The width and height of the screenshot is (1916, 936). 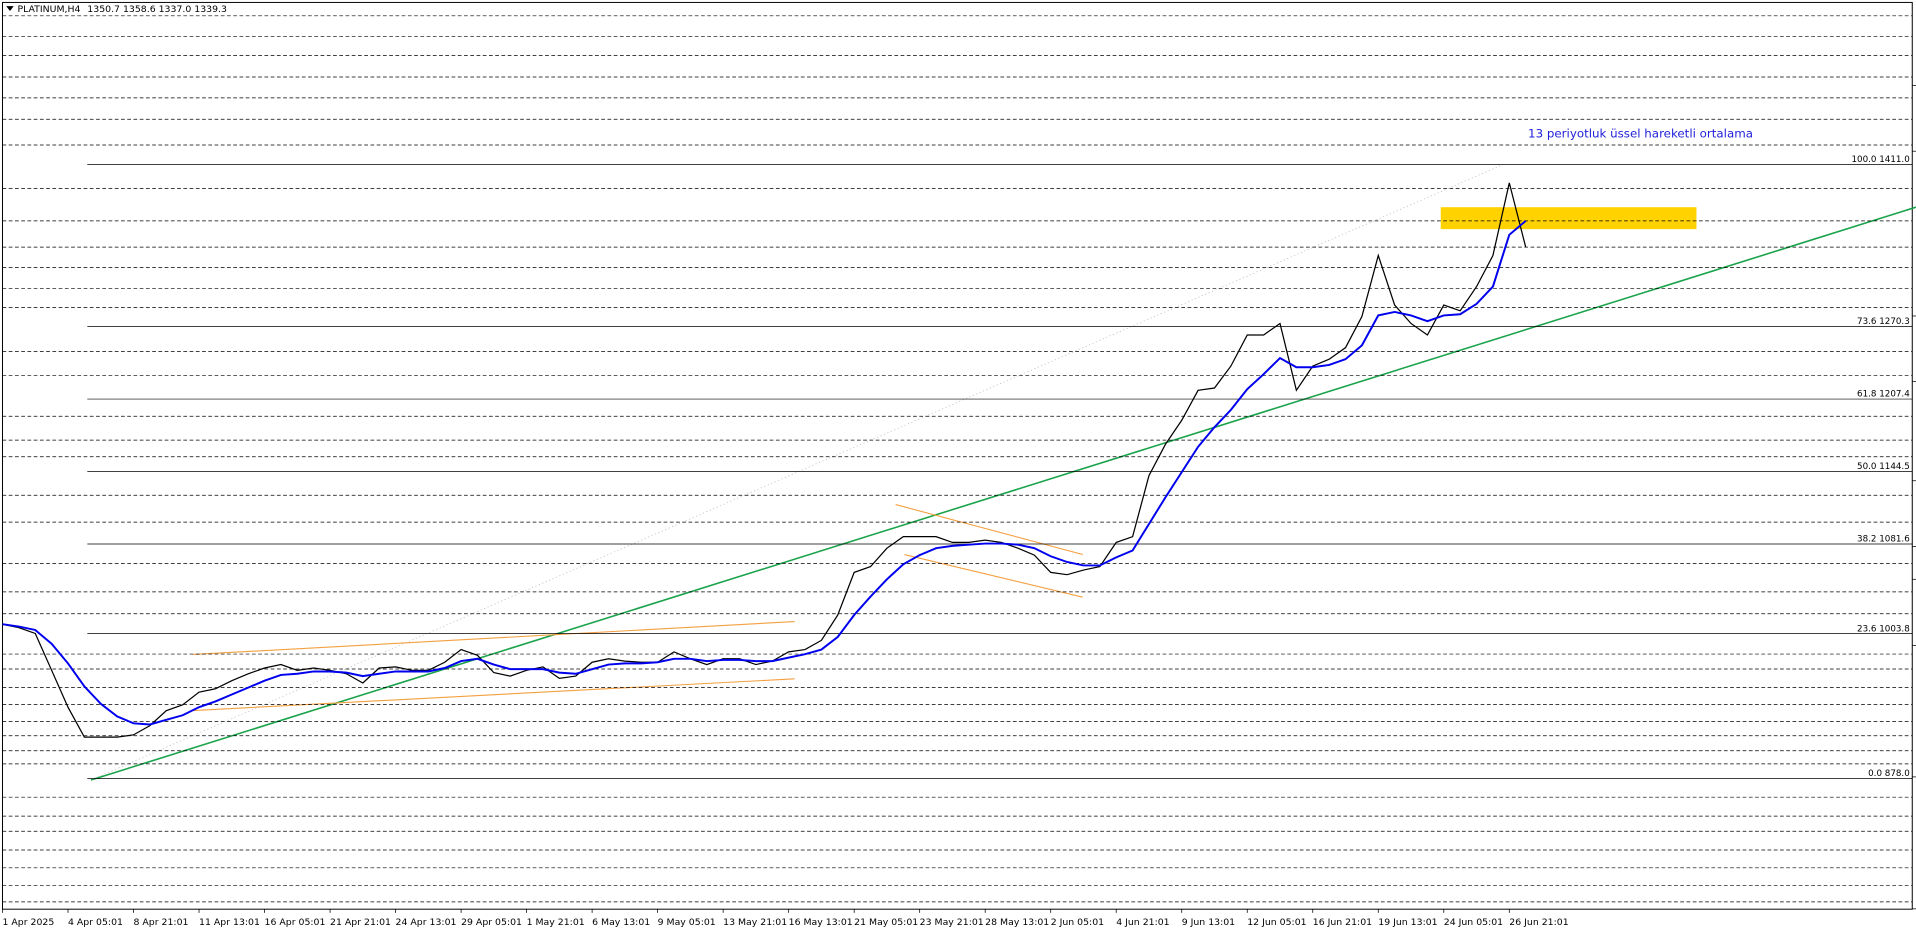 I want to click on x-tick-label: 16 Apr 05:01, so click(x=295, y=922).